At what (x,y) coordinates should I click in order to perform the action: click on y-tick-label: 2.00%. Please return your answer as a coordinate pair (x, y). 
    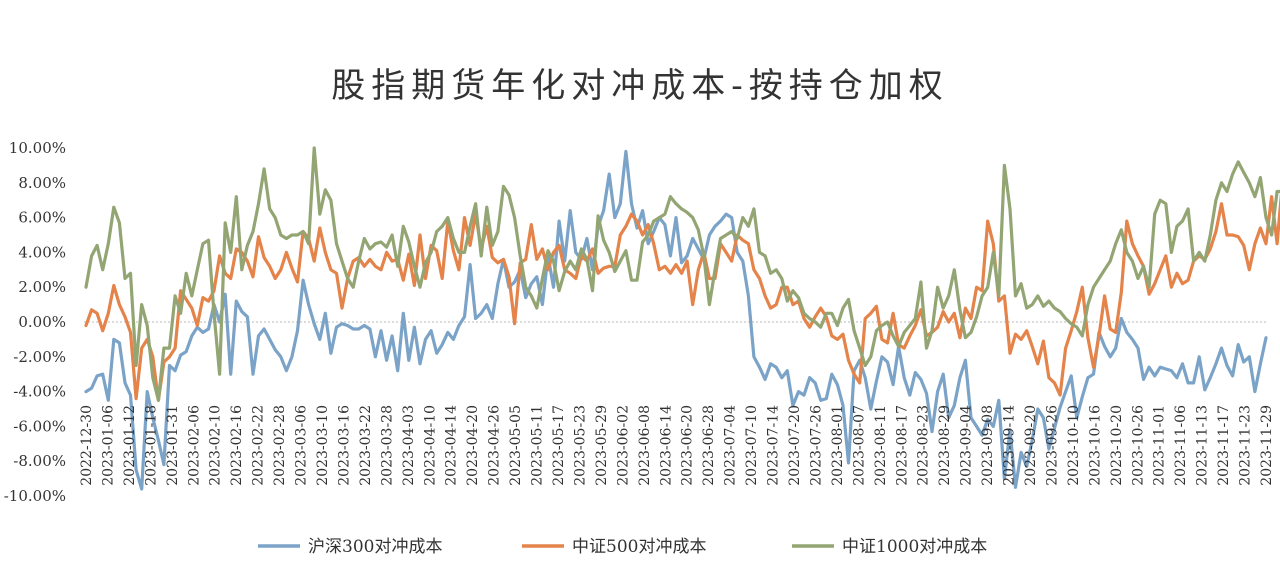
    Looking at the image, I should click on (42, 287).